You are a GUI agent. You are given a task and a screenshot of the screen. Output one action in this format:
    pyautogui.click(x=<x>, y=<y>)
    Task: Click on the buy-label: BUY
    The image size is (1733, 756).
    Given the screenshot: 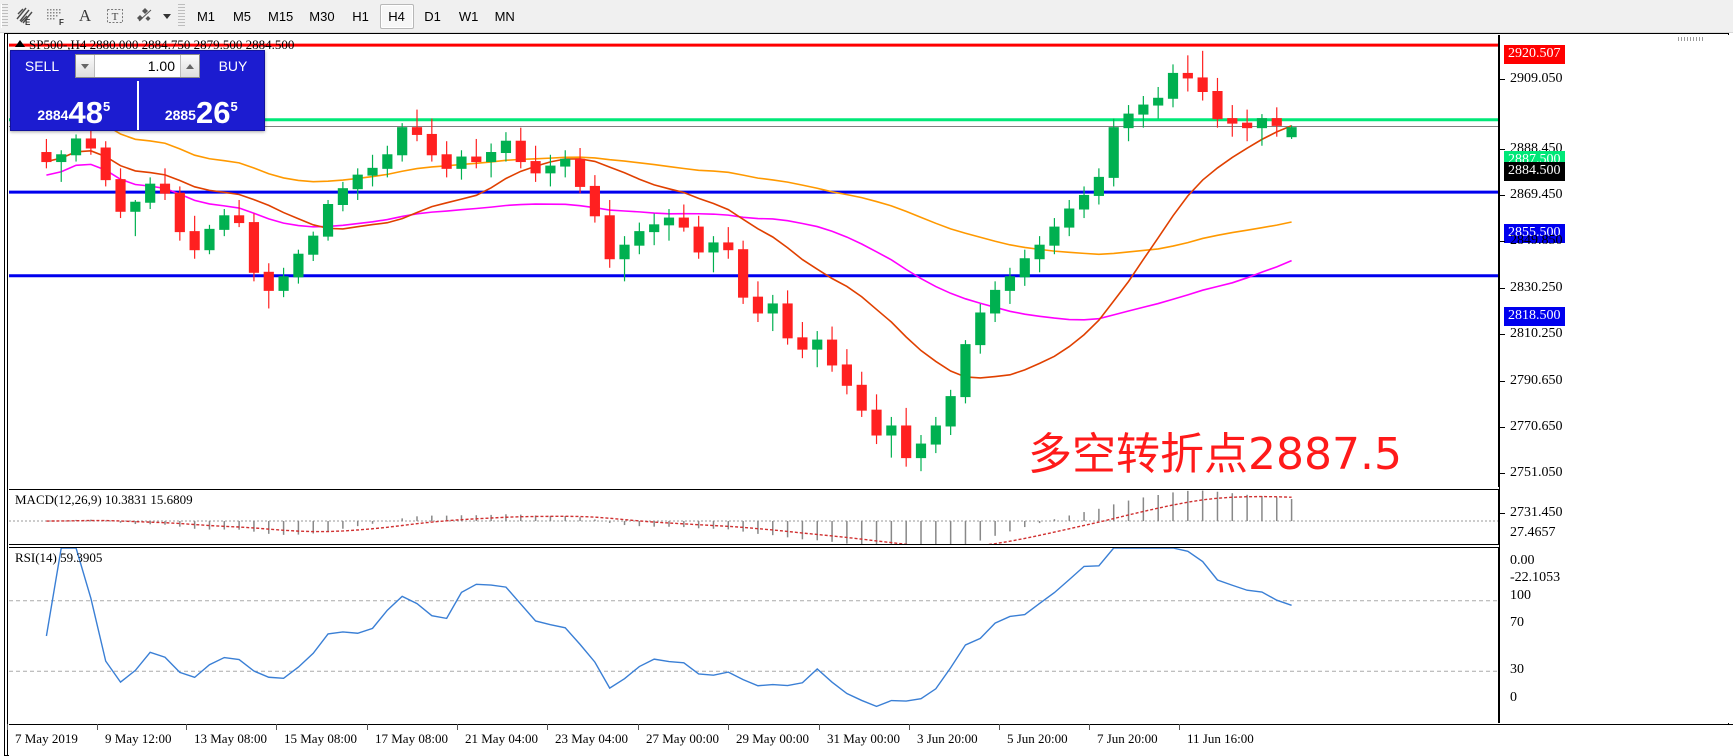 What is the action you would take?
    pyautogui.click(x=233, y=66)
    